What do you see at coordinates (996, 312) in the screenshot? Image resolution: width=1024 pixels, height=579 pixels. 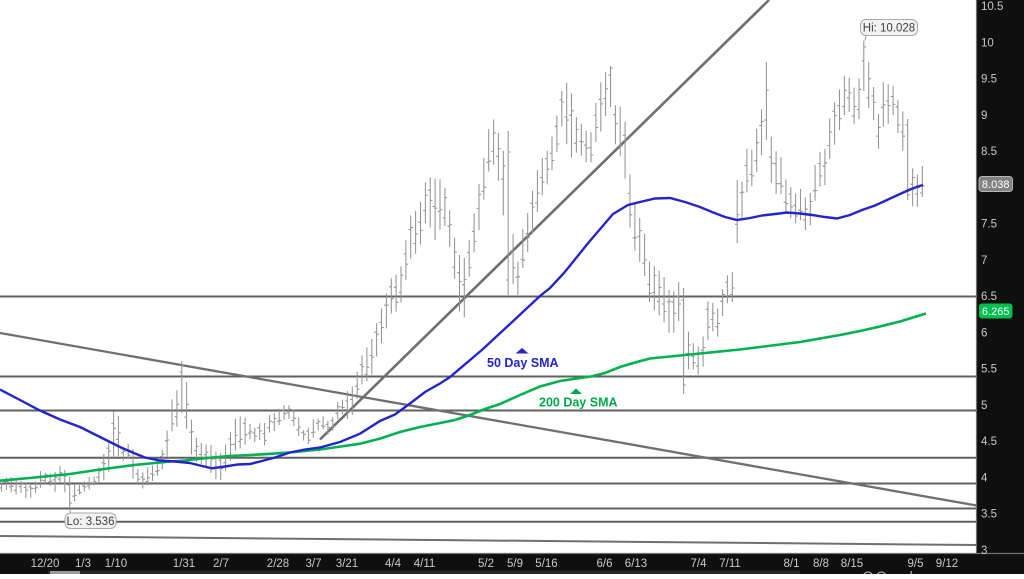 I see `svg-text: 6.265` at bounding box center [996, 312].